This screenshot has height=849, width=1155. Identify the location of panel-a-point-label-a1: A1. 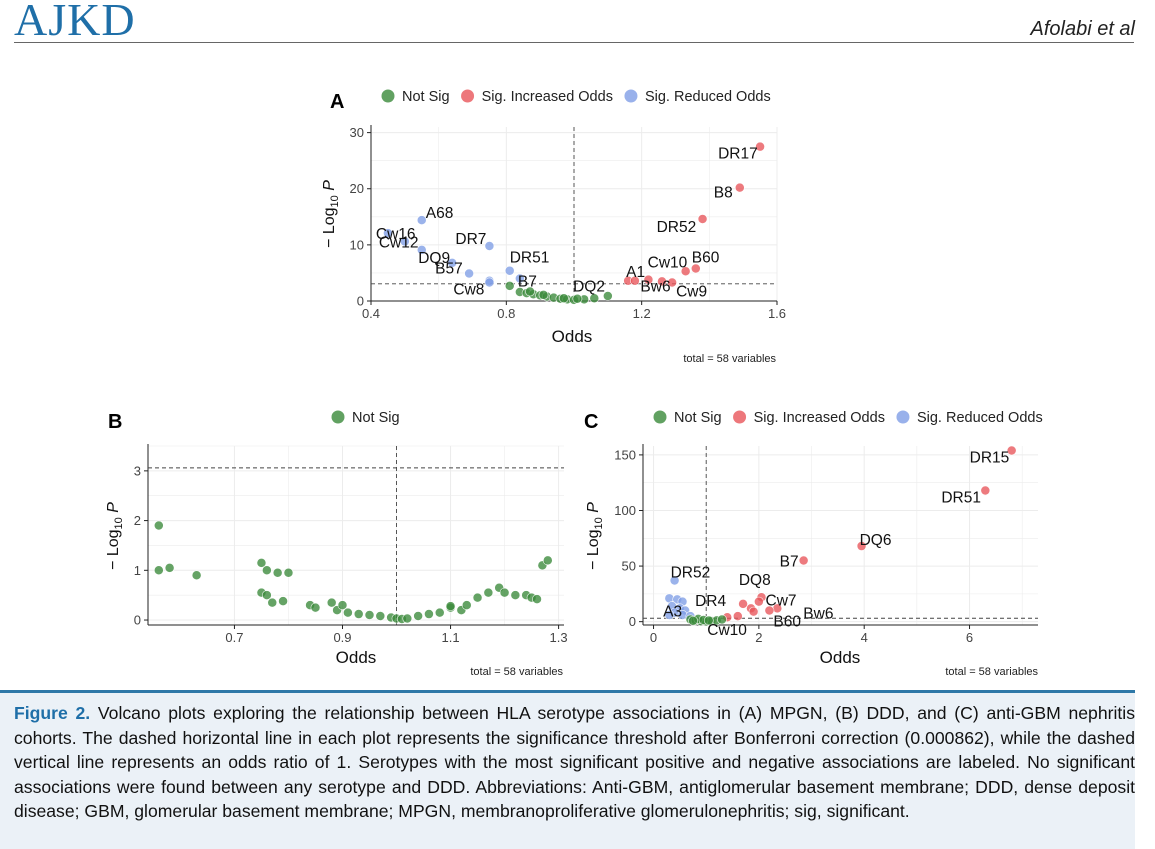
(635, 272).